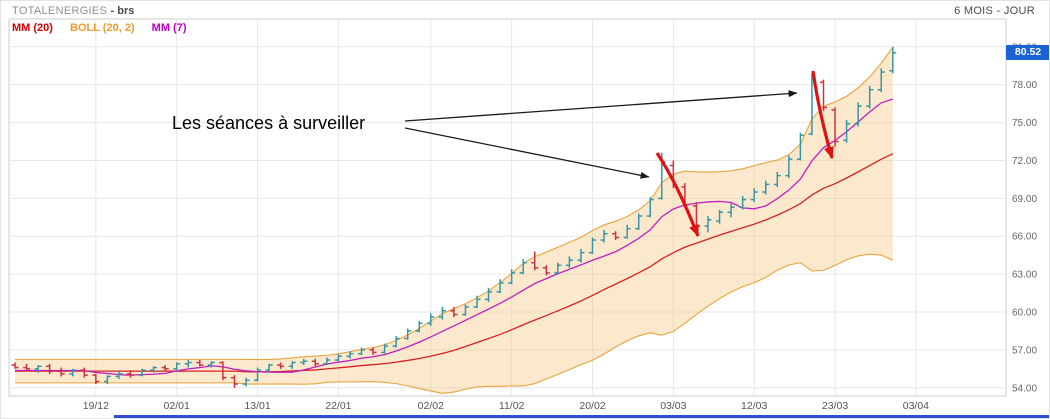 The width and height of the screenshot is (1050, 419). What do you see at coordinates (1024, 388) in the screenshot?
I see `svg-text: 54.00` at bounding box center [1024, 388].